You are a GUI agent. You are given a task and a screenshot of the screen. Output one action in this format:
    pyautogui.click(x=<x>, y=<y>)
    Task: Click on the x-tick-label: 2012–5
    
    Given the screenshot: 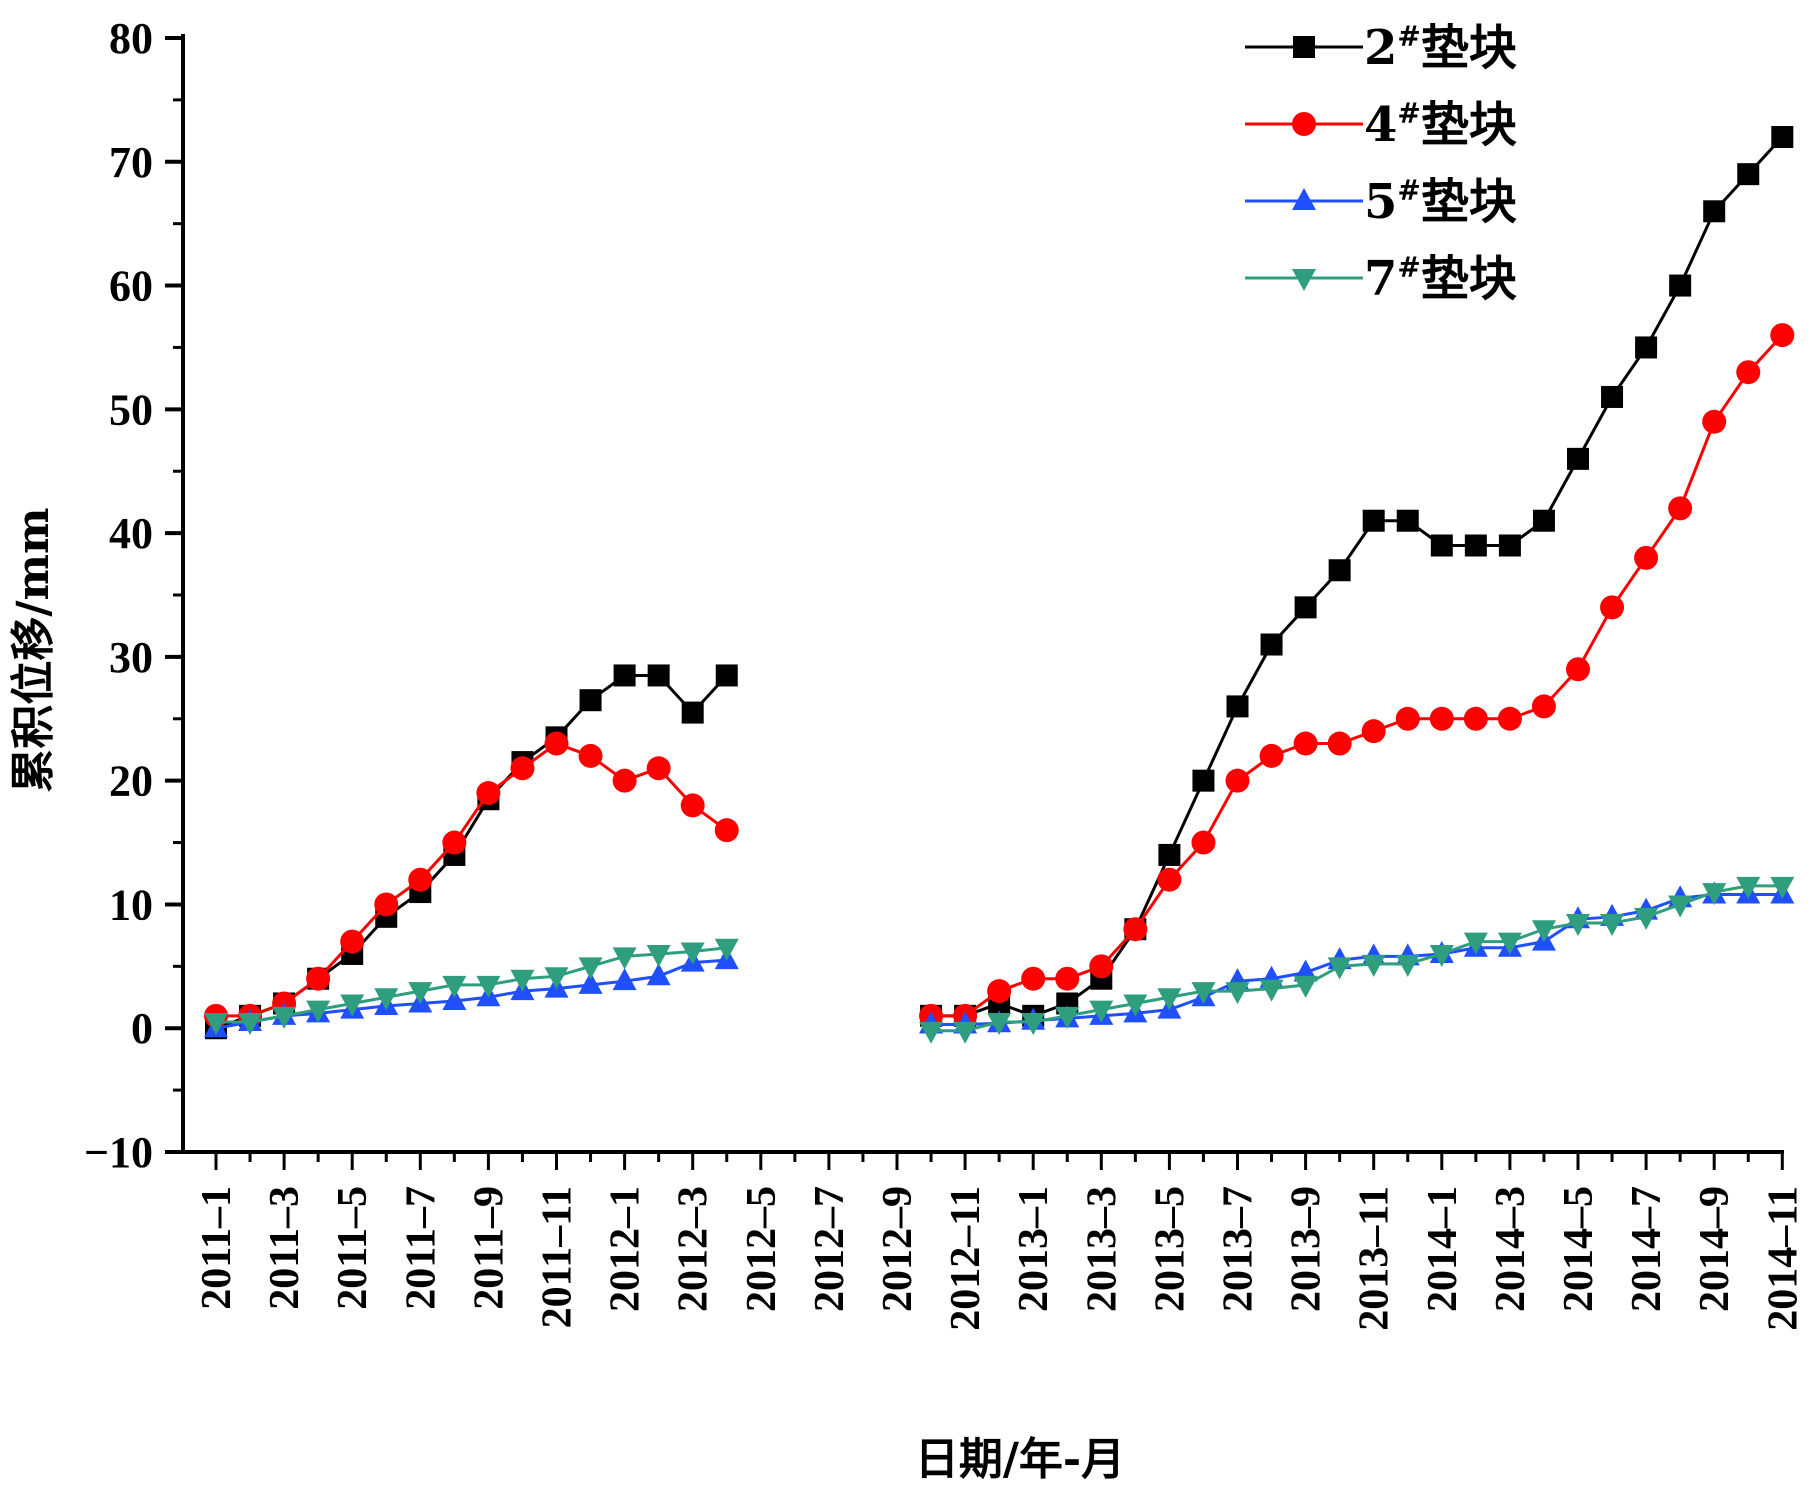 What is the action you would take?
    pyautogui.click(x=762, y=1249)
    